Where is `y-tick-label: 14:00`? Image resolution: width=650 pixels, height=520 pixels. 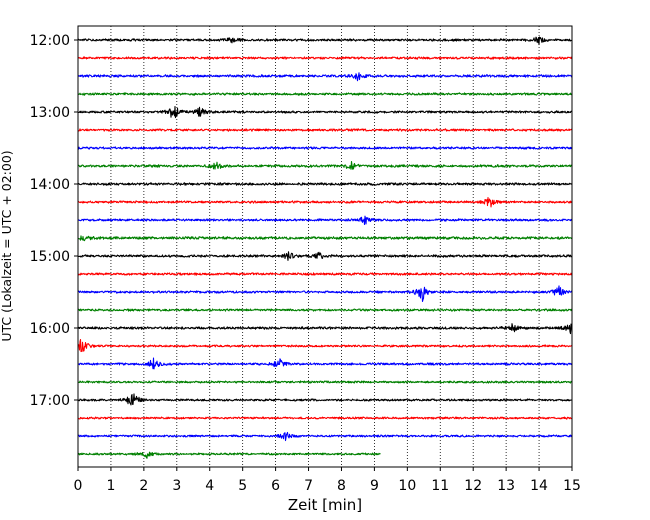 y-tick-label: 14:00 is located at coordinates (50, 185).